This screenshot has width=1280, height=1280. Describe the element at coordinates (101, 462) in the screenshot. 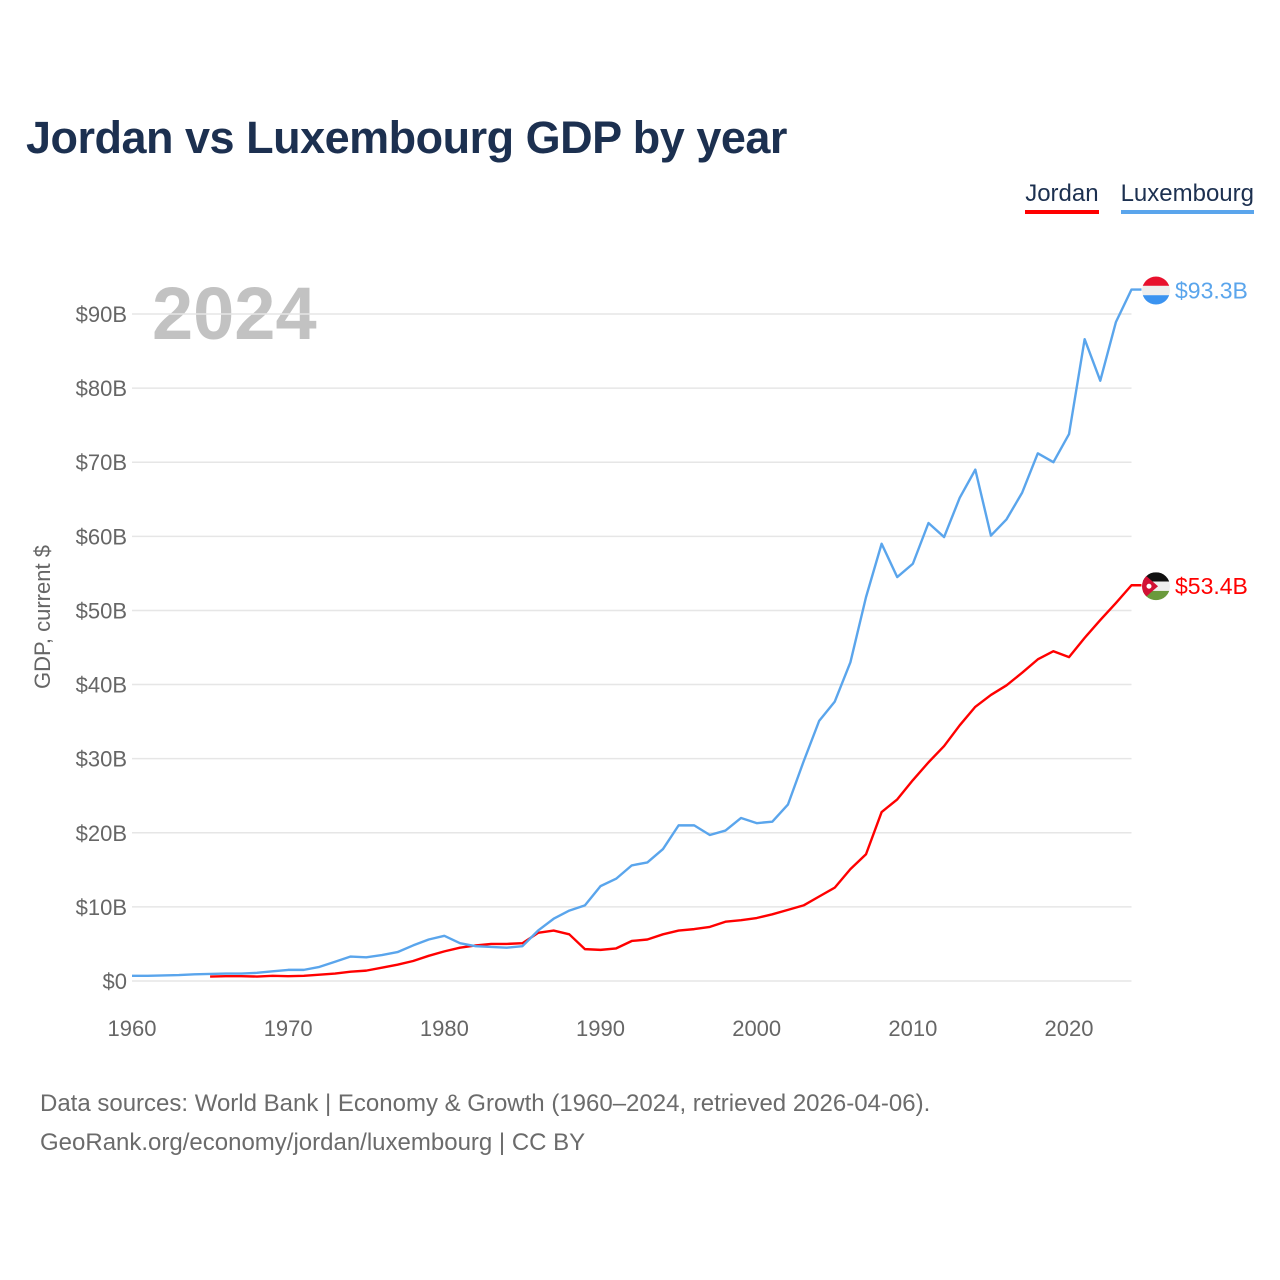

I see `y-tick-label: $70B` at that location.